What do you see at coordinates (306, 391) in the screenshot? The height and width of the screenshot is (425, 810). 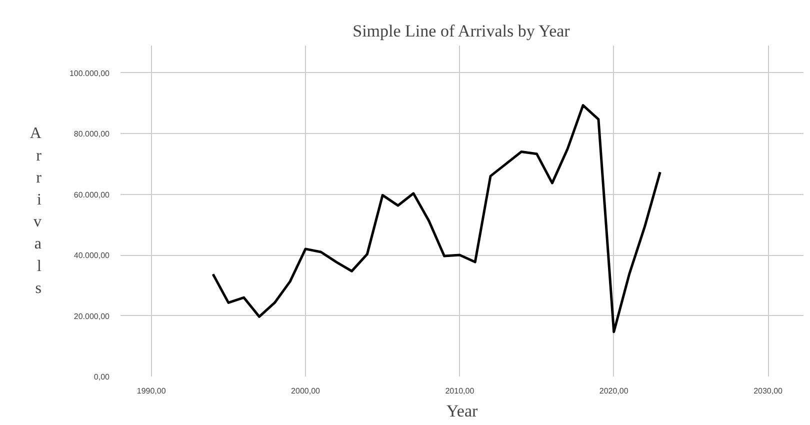 I see `x-tick-label: 2000,00` at bounding box center [306, 391].